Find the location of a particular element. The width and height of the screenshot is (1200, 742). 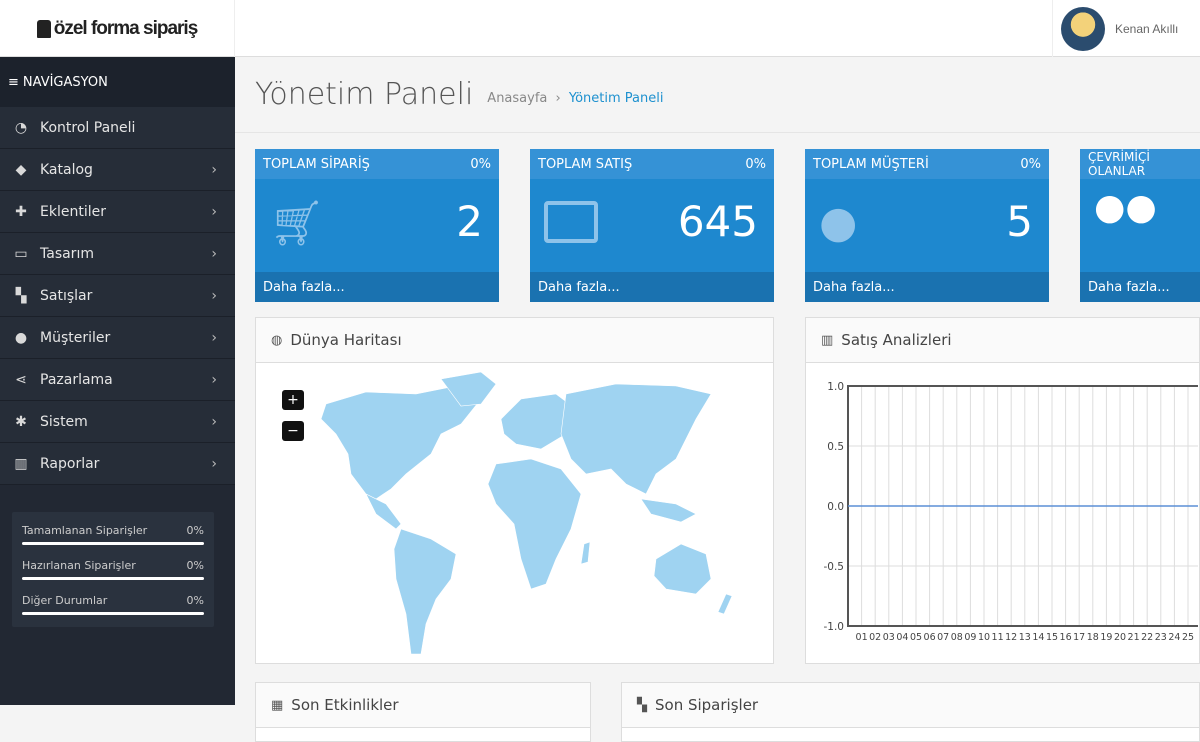

zoom-in-button: + is located at coordinates (293, 400).